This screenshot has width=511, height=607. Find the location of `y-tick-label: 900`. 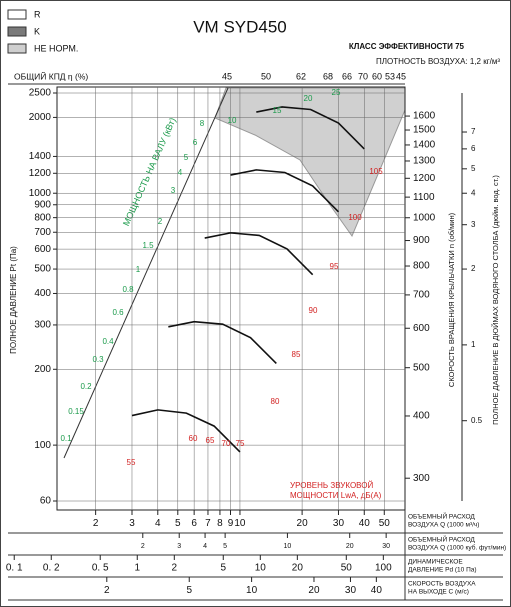

y-tick-label: 900 is located at coordinates (42, 204).